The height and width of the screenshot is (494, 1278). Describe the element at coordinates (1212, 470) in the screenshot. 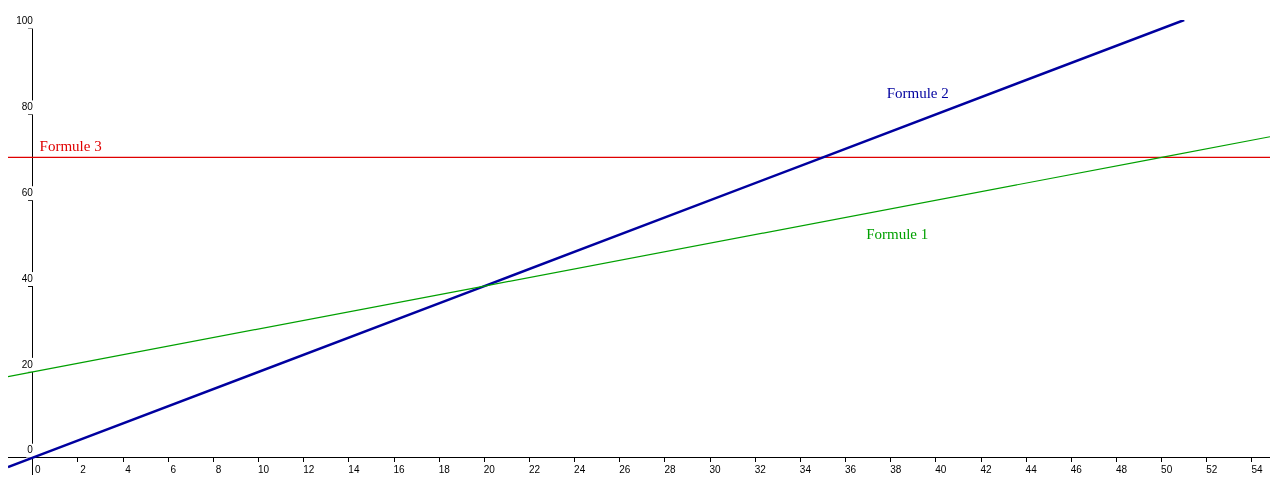

I see `x-tick-label: 52` at that location.